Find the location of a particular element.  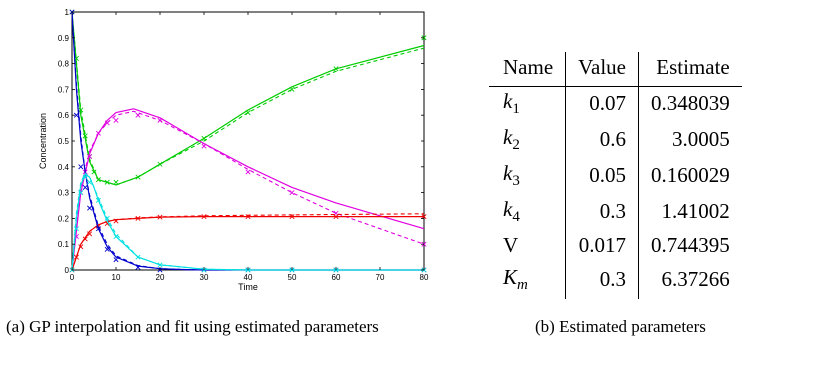

x-tick-label: 0 is located at coordinates (72, 277).